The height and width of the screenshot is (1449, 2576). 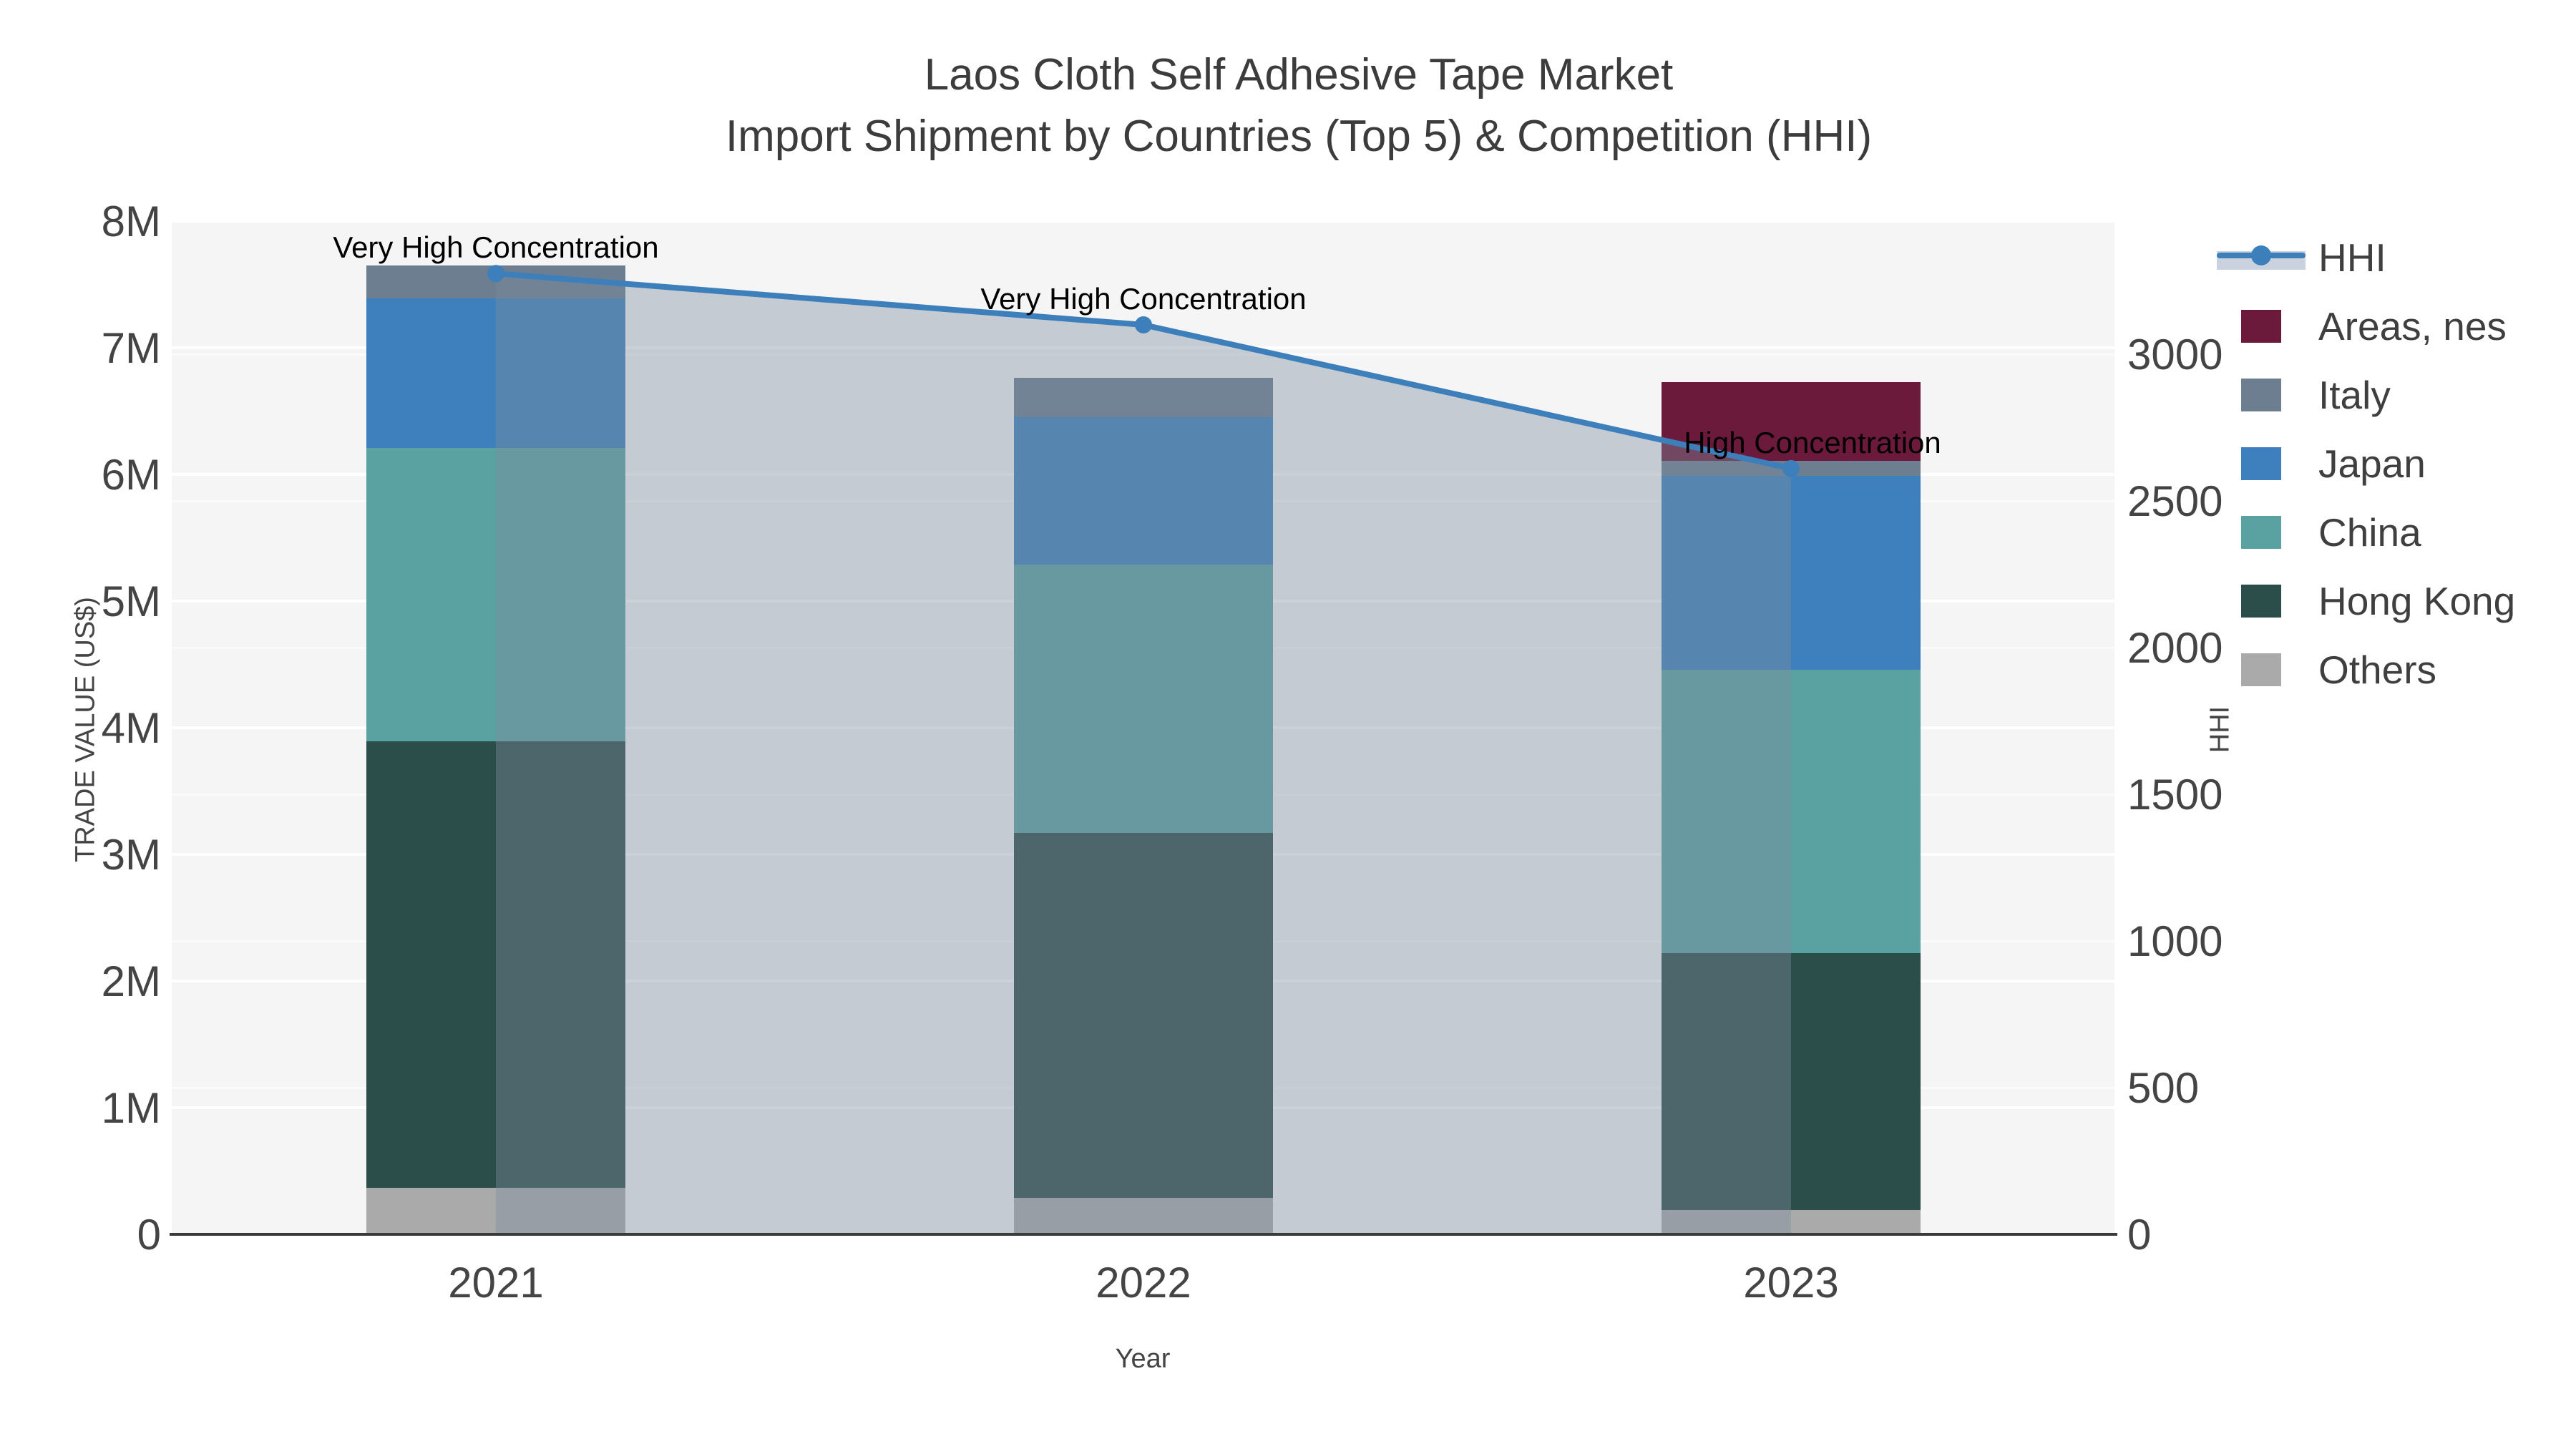 What do you see at coordinates (2261, 326) in the screenshot?
I see `legend-swatch-areas_nes` at bounding box center [2261, 326].